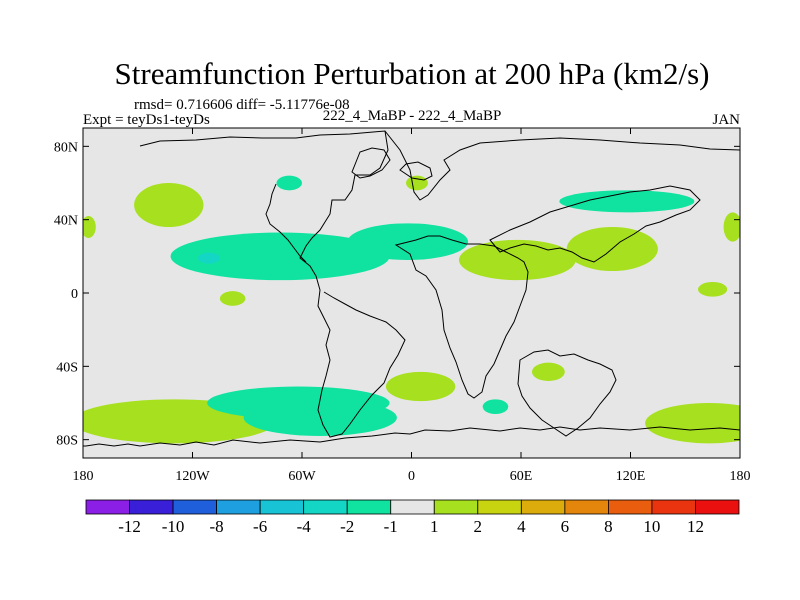 The width and height of the screenshot is (800, 600). What do you see at coordinates (302, 476) in the screenshot?
I see `x-tick-label: 60W` at bounding box center [302, 476].